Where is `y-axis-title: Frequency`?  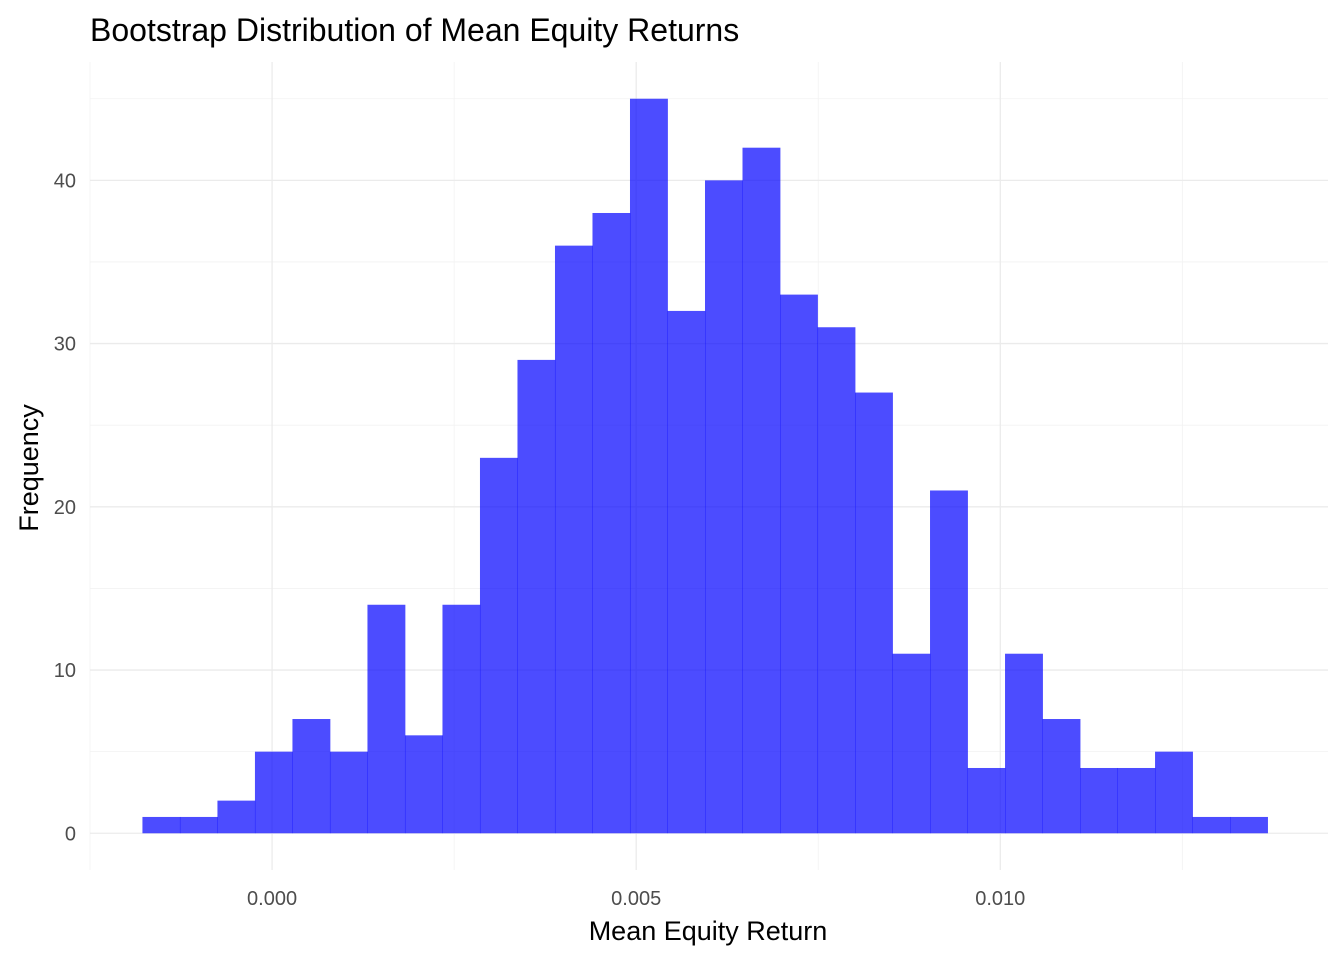 y-axis-title: Frequency is located at coordinates (29, 468).